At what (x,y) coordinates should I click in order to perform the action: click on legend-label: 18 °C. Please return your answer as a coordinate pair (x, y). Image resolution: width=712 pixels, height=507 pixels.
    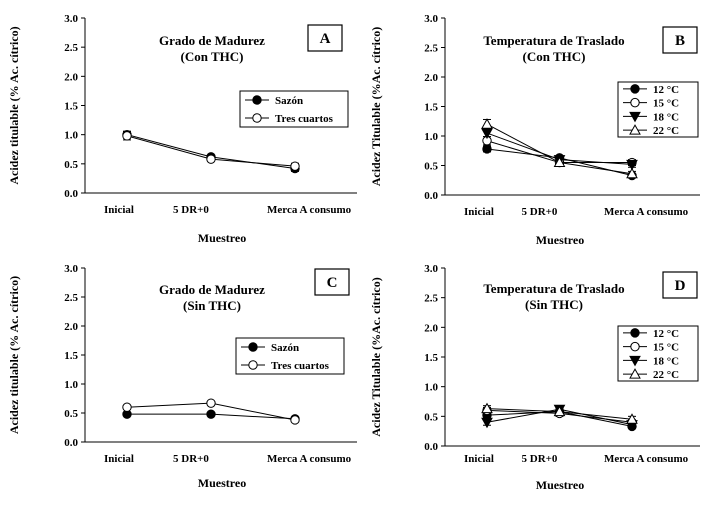
    Looking at the image, I should click on (666, 361).